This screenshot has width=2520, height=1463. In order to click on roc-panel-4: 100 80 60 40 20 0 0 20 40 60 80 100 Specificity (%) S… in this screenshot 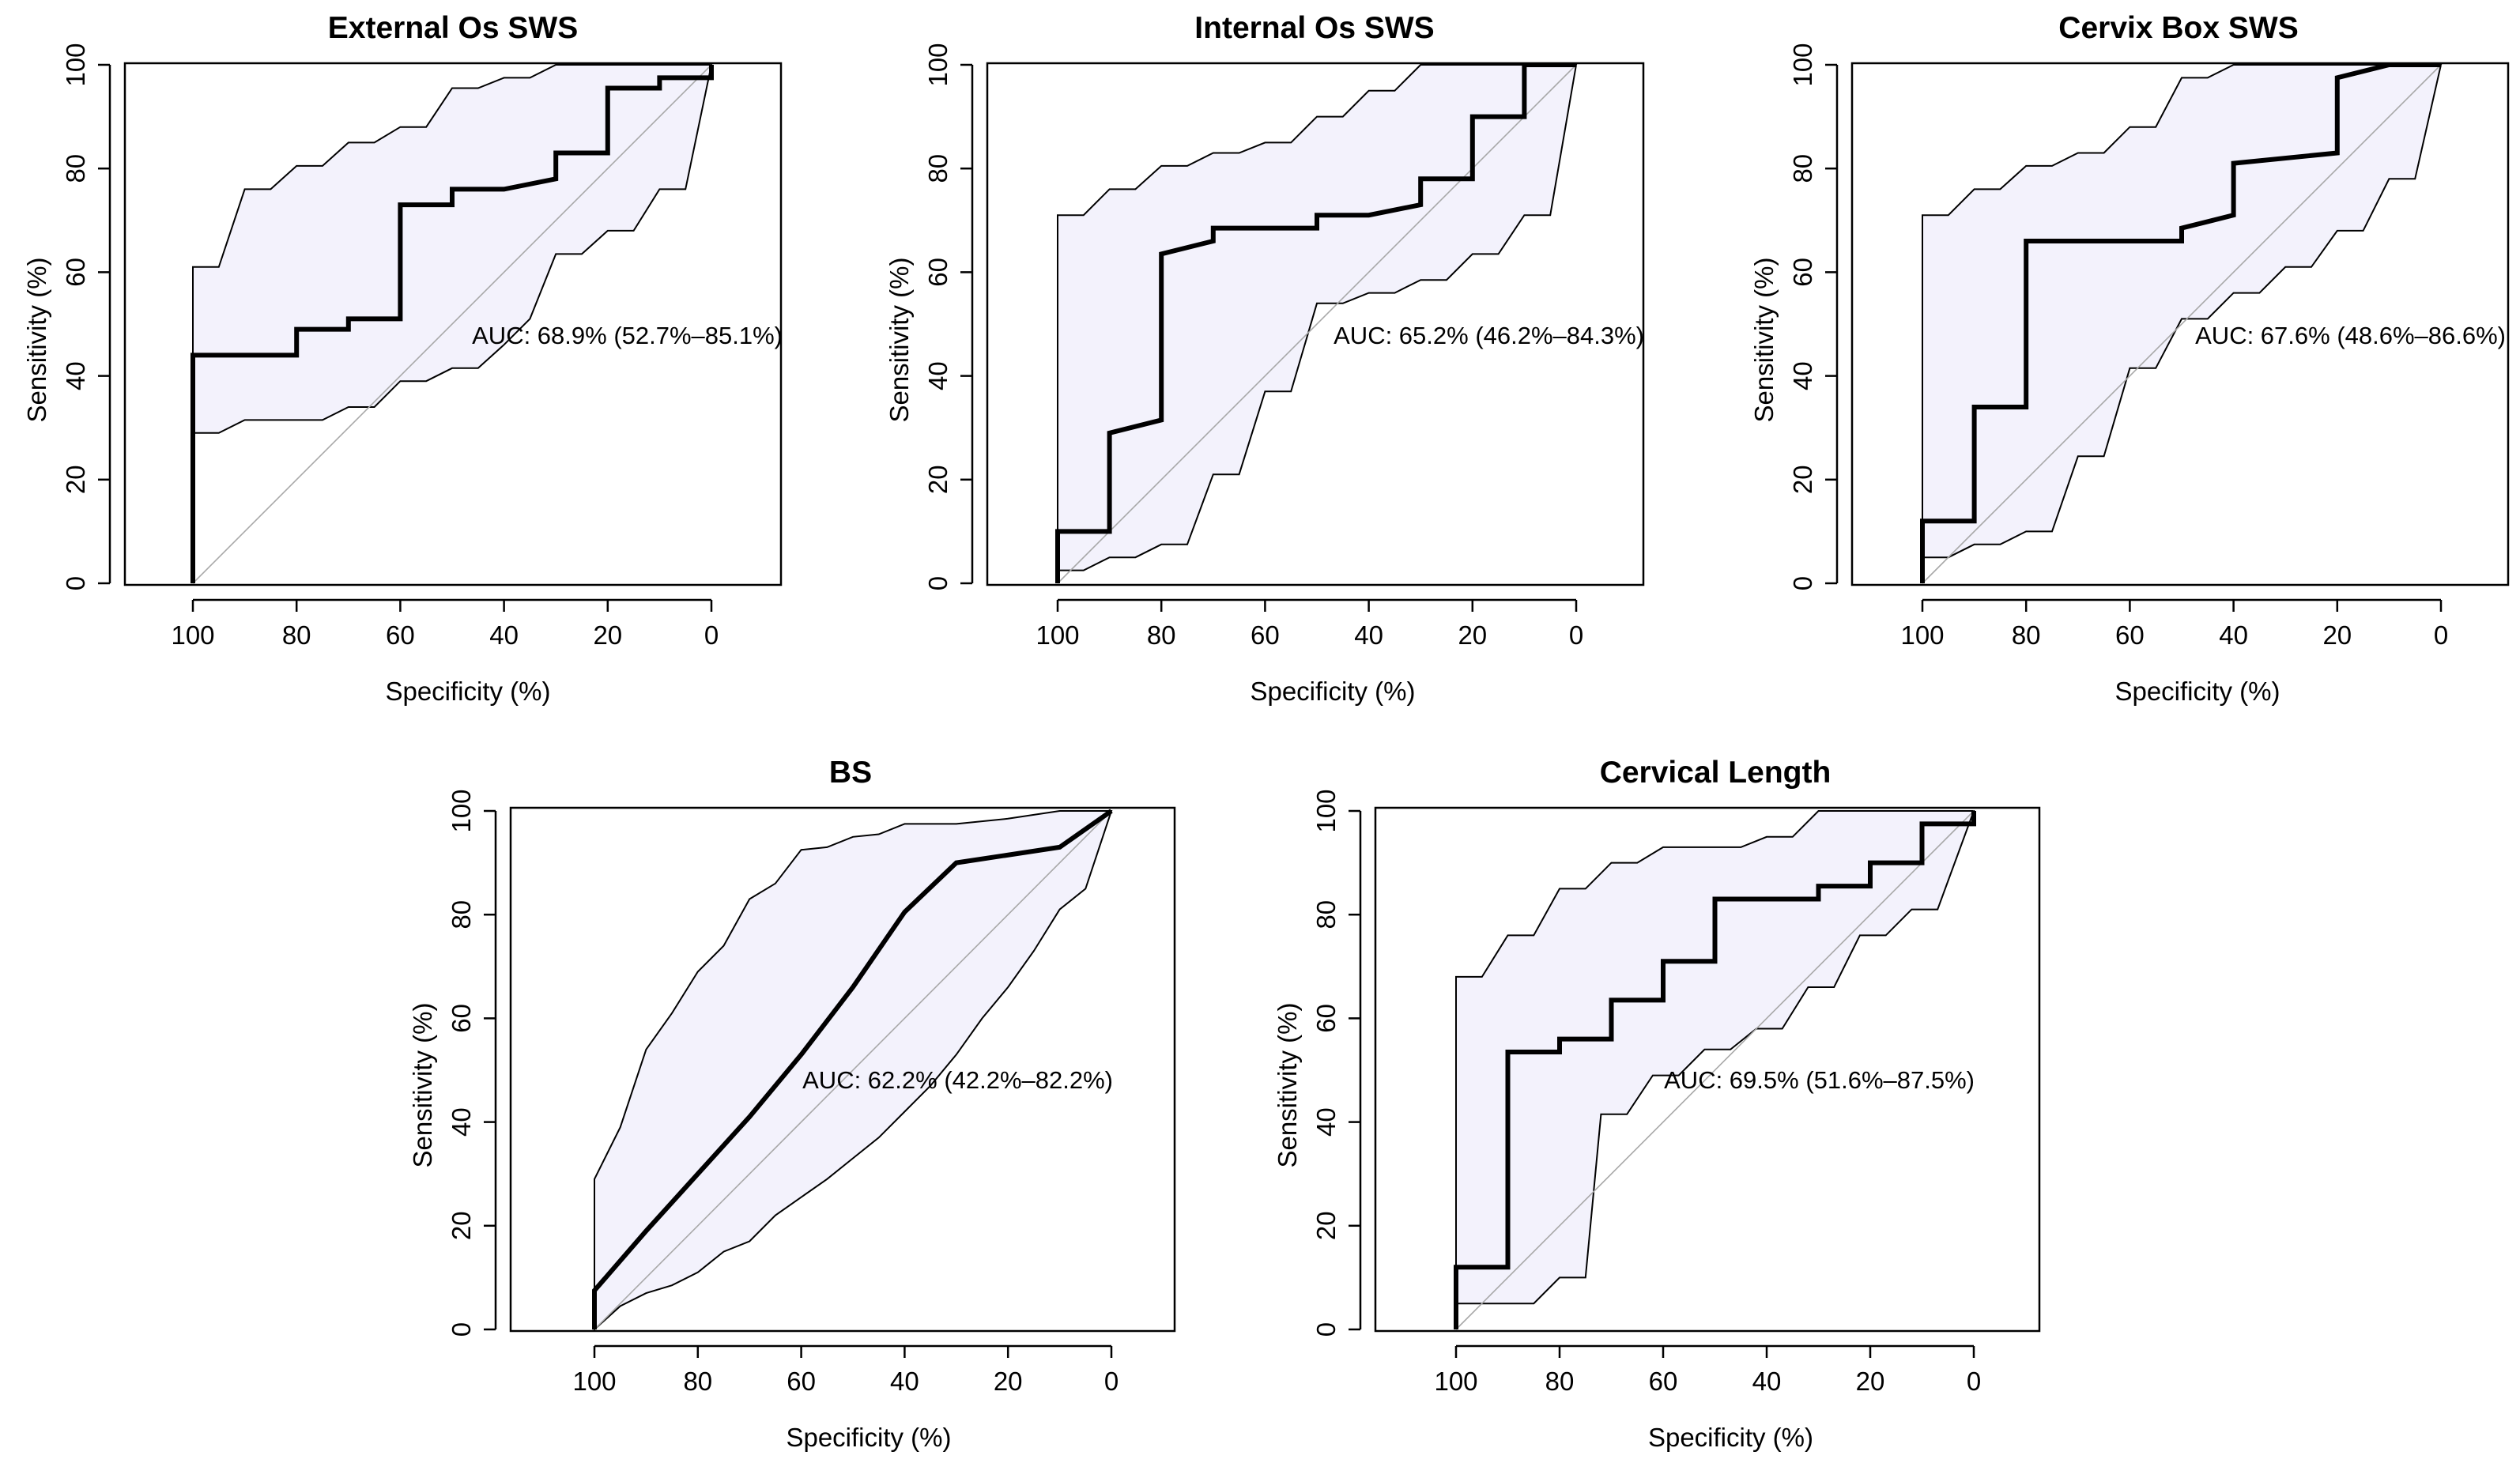, I will do `click(792, 1104)`.